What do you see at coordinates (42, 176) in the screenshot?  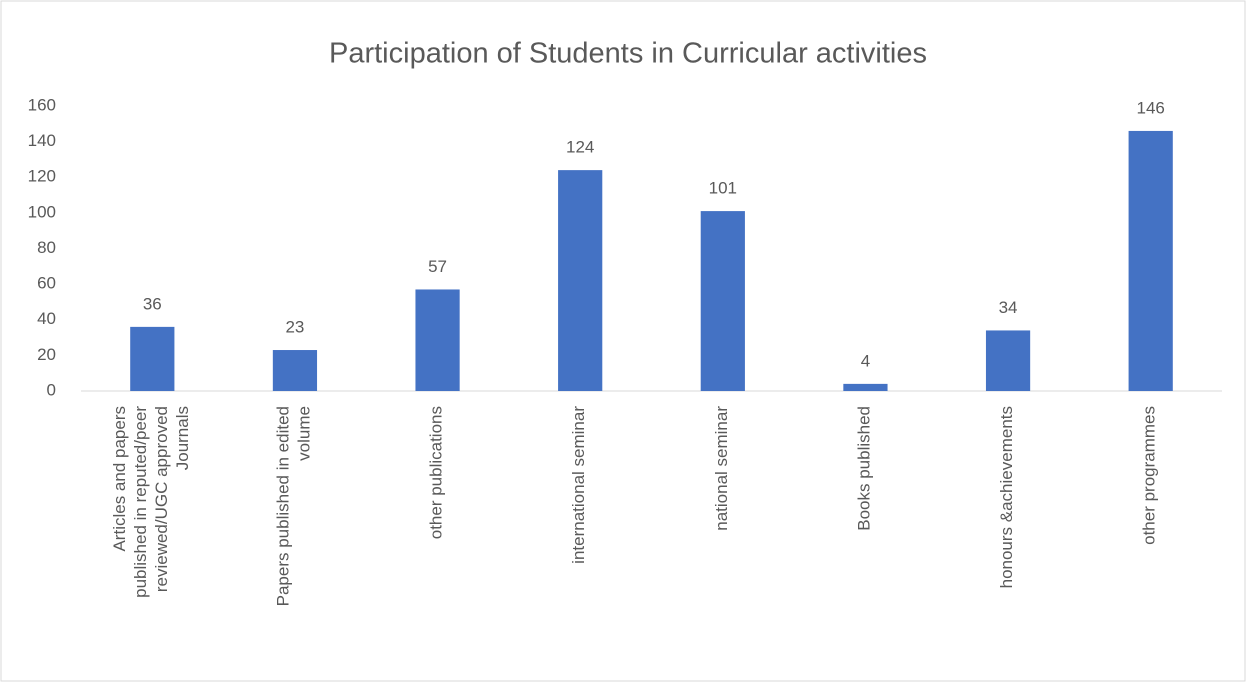 I see `y-tick-label: 120` at bounding box center [42, 176].